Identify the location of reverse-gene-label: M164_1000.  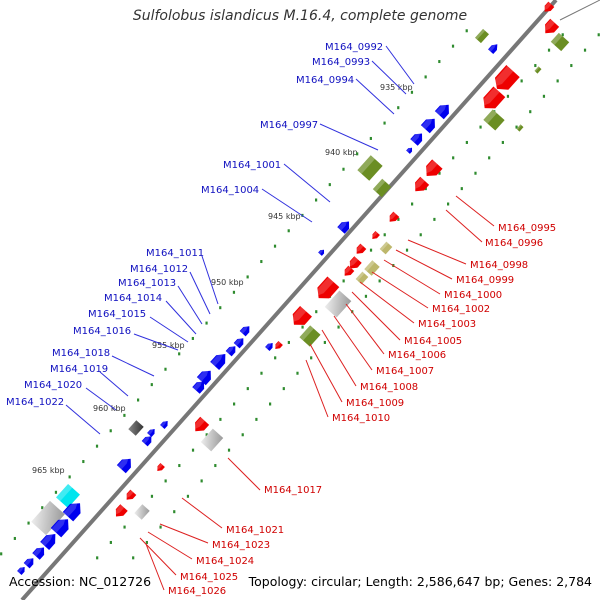
(473, 295).